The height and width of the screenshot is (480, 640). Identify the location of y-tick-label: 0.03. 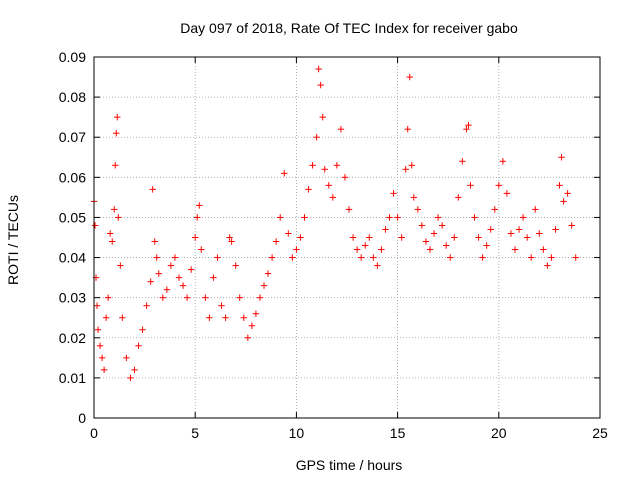
(72, 298).